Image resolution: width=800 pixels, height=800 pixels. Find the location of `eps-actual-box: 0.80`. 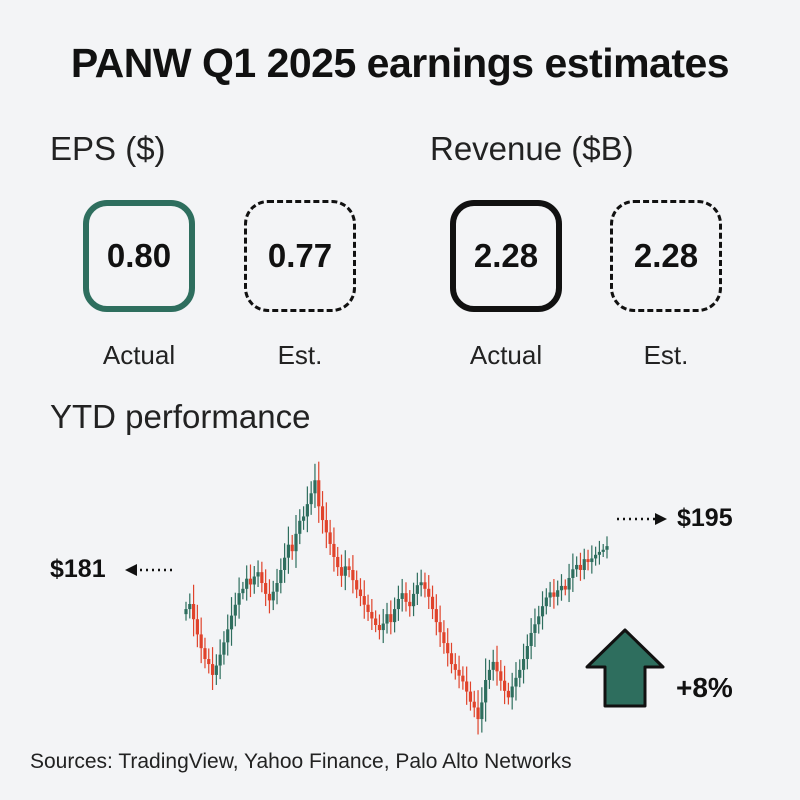

eps-actual-box: 0.80 is located at coordinates (139, 256).